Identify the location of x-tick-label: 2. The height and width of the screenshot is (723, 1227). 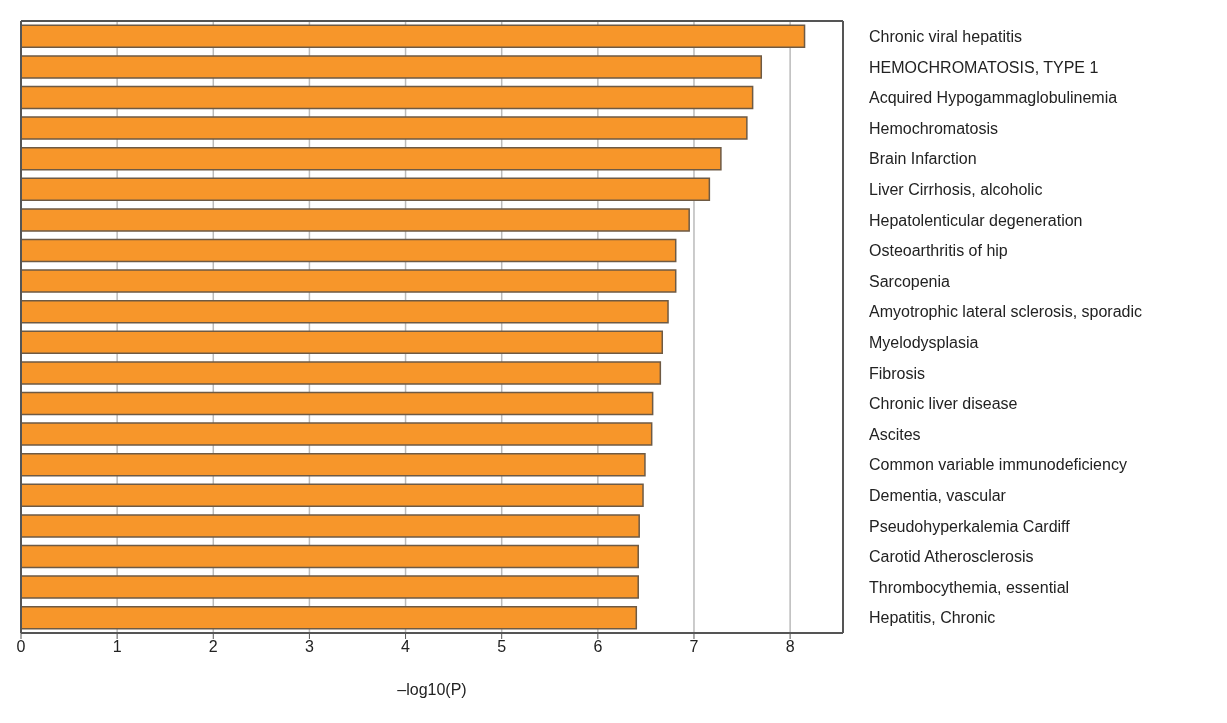
(213, 647).